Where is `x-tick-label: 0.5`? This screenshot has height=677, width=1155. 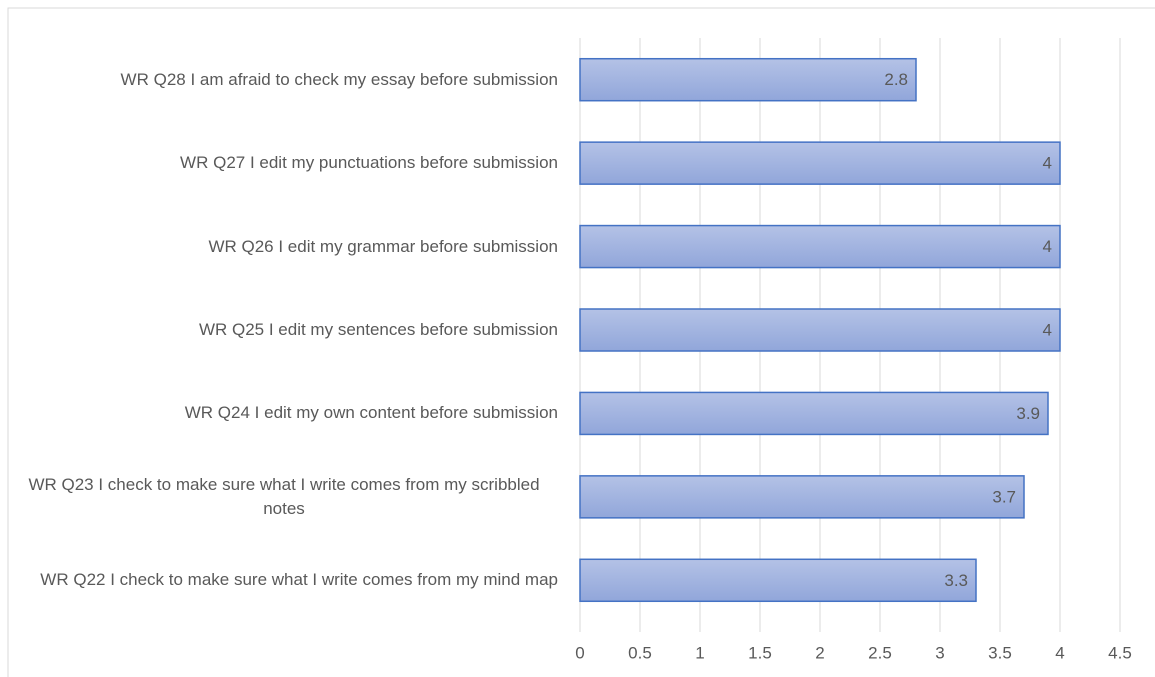 x-tick-label: 0.5 is located at coordinates (640, 652).